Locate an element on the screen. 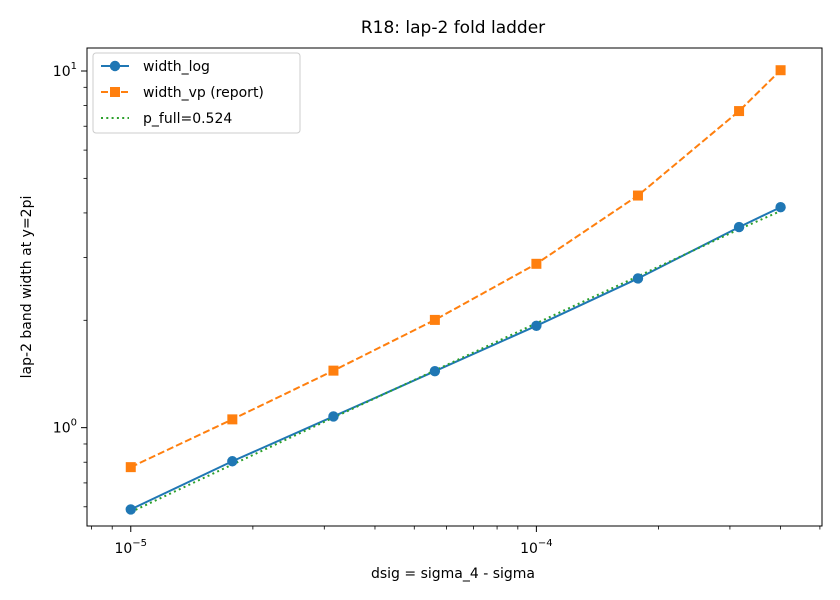 The image size is (840, 600). x-axis: 10⁻⁵ 10⁻⁴ is located at coordinates (456, 541).